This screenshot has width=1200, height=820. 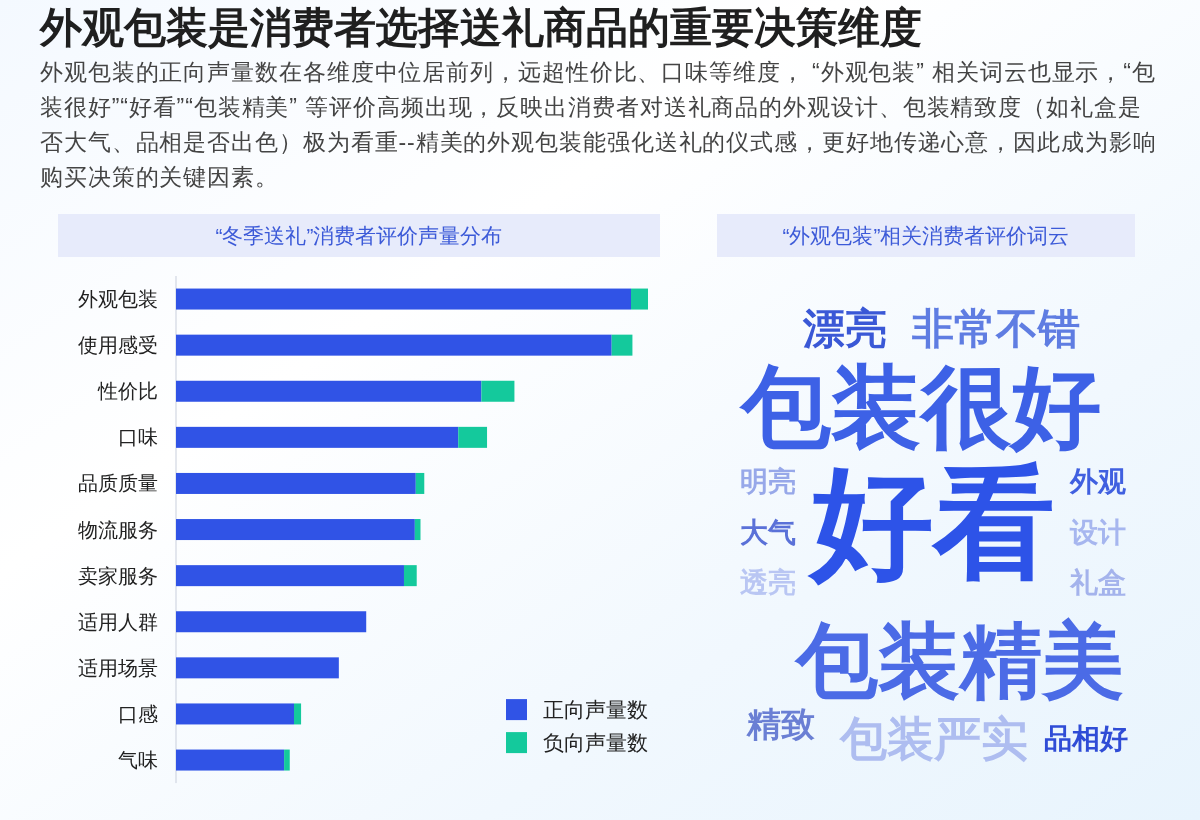 I want to click on y-tick-label: 口味, so click(x=138, y=437).